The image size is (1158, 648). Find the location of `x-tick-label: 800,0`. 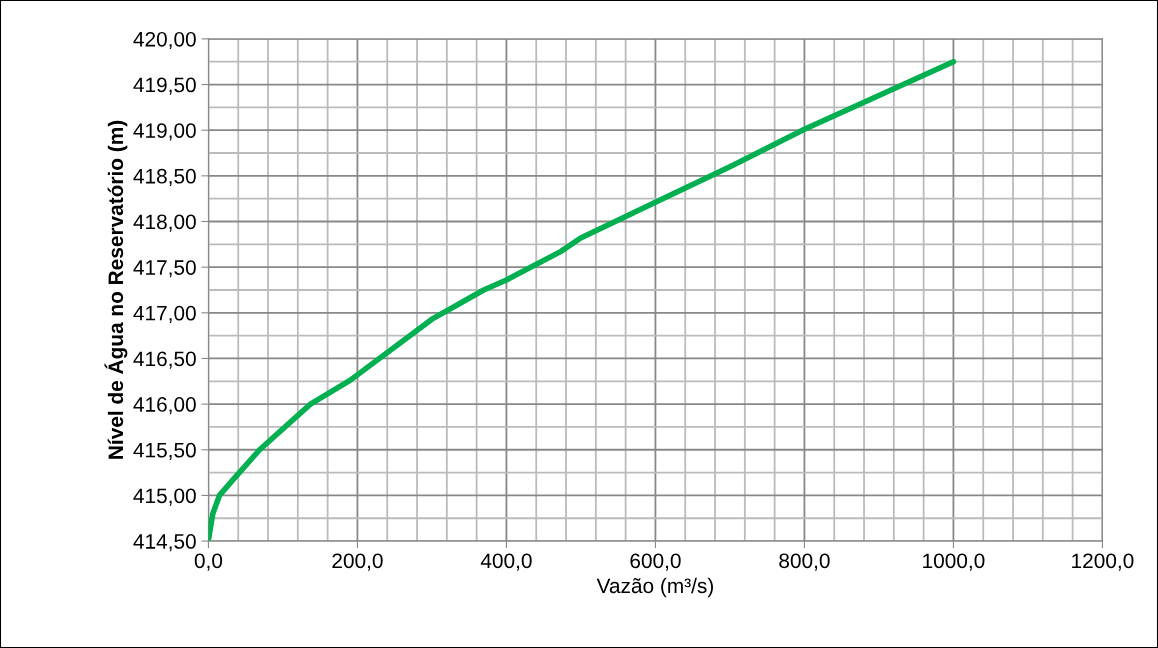

x-tick-label: 800,0 is located at coordinates (804, 562).